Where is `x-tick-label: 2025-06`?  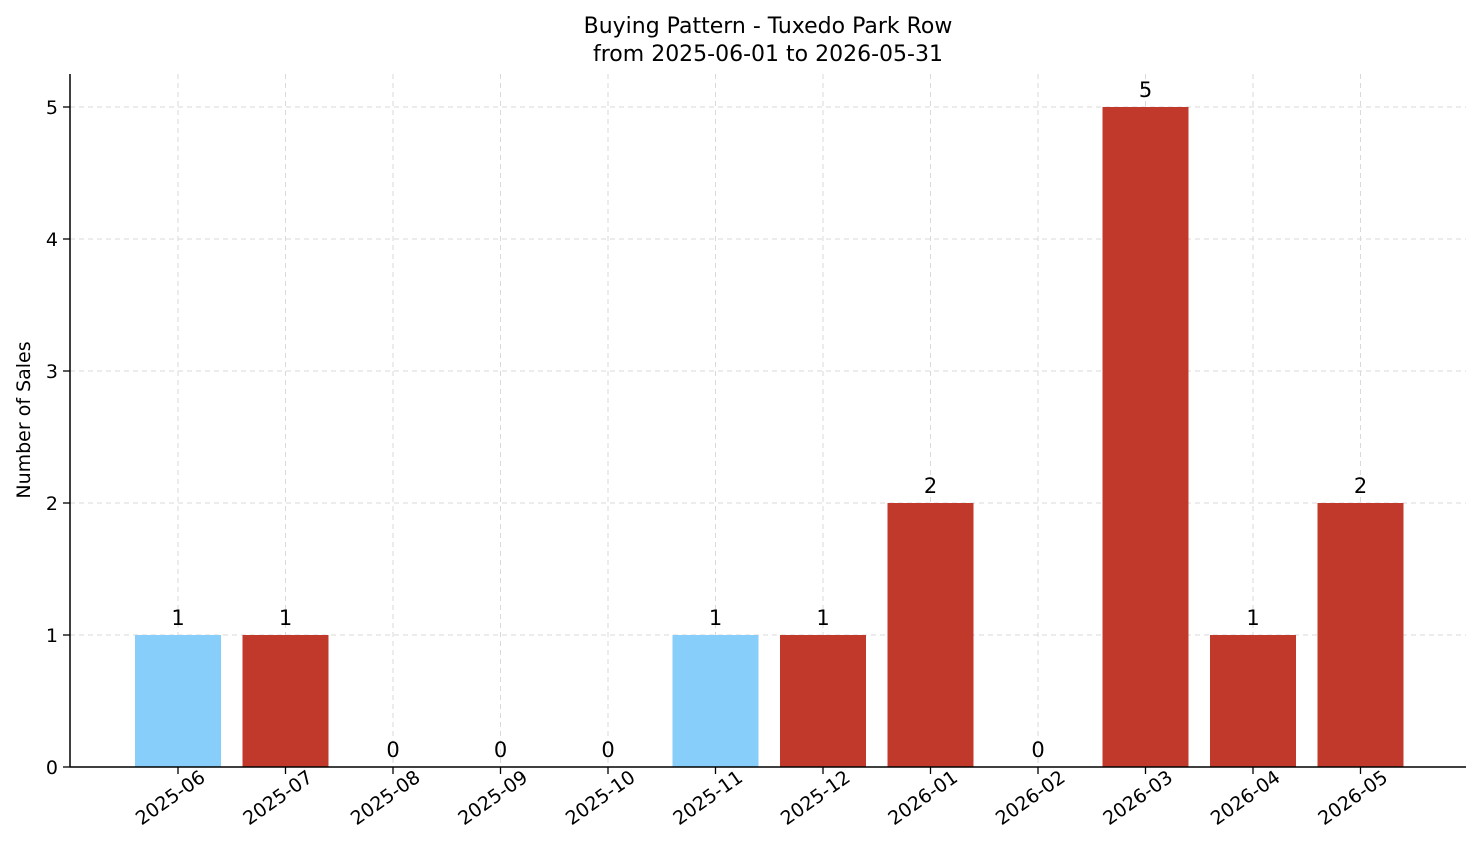 x-tick-label: 2025-06 is located at coordinates (171, 798).